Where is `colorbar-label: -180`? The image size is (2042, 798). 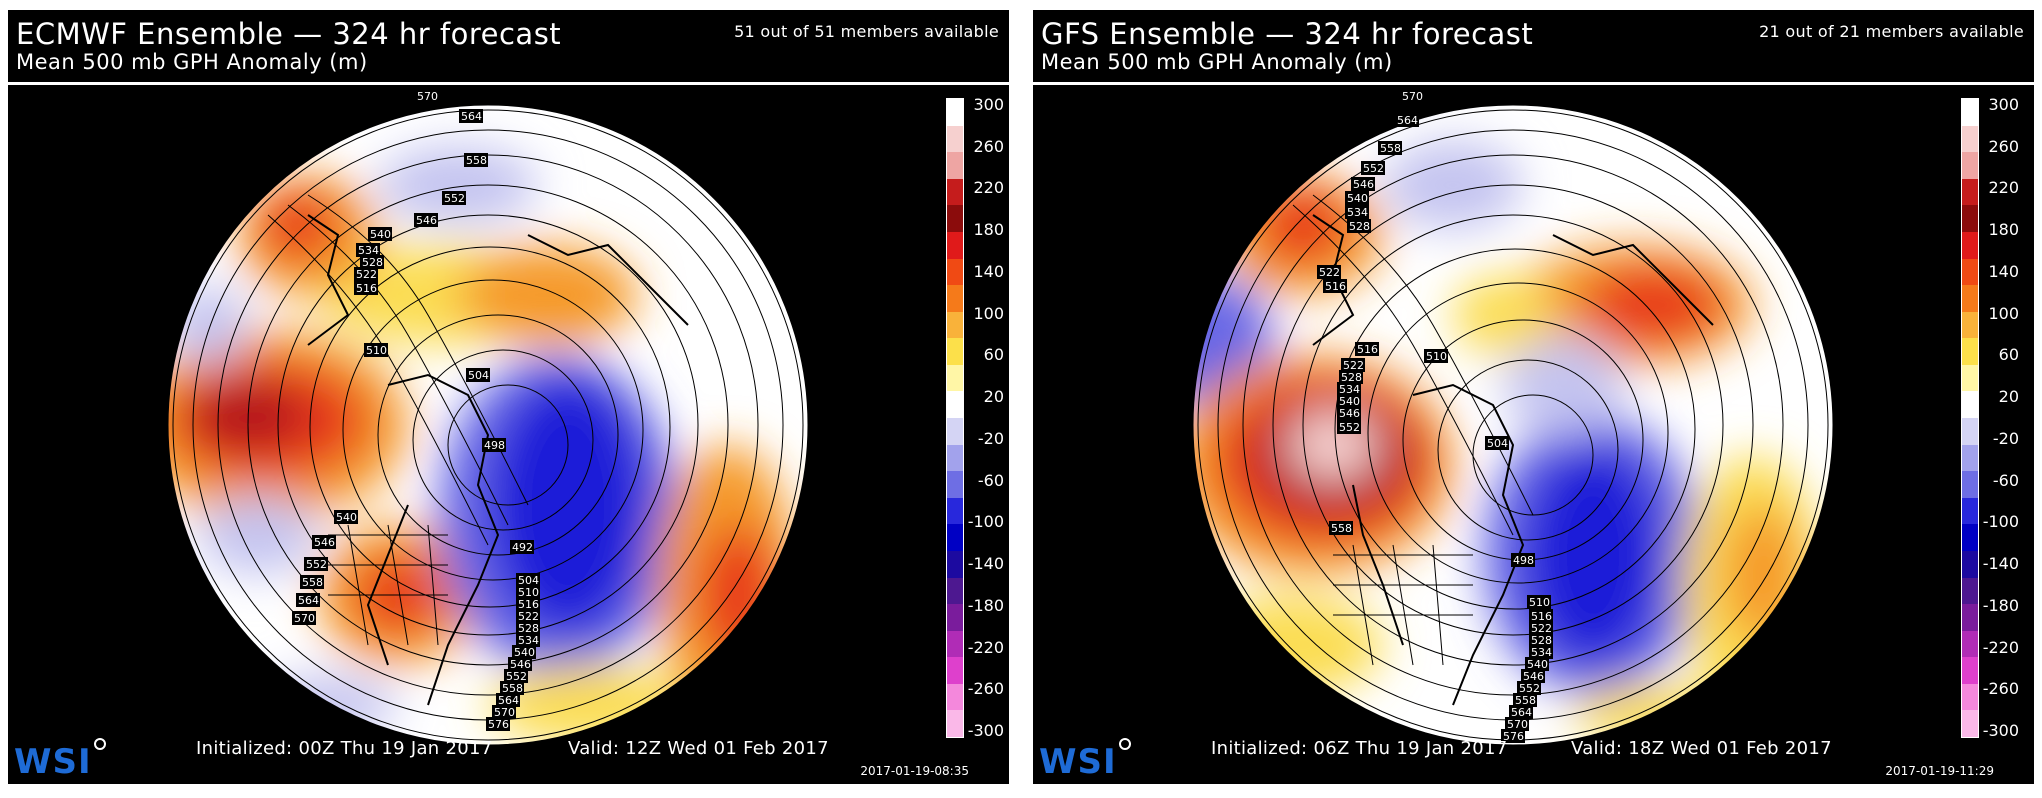 colorbar-label: -180 is located at coordinates (2000, 605).